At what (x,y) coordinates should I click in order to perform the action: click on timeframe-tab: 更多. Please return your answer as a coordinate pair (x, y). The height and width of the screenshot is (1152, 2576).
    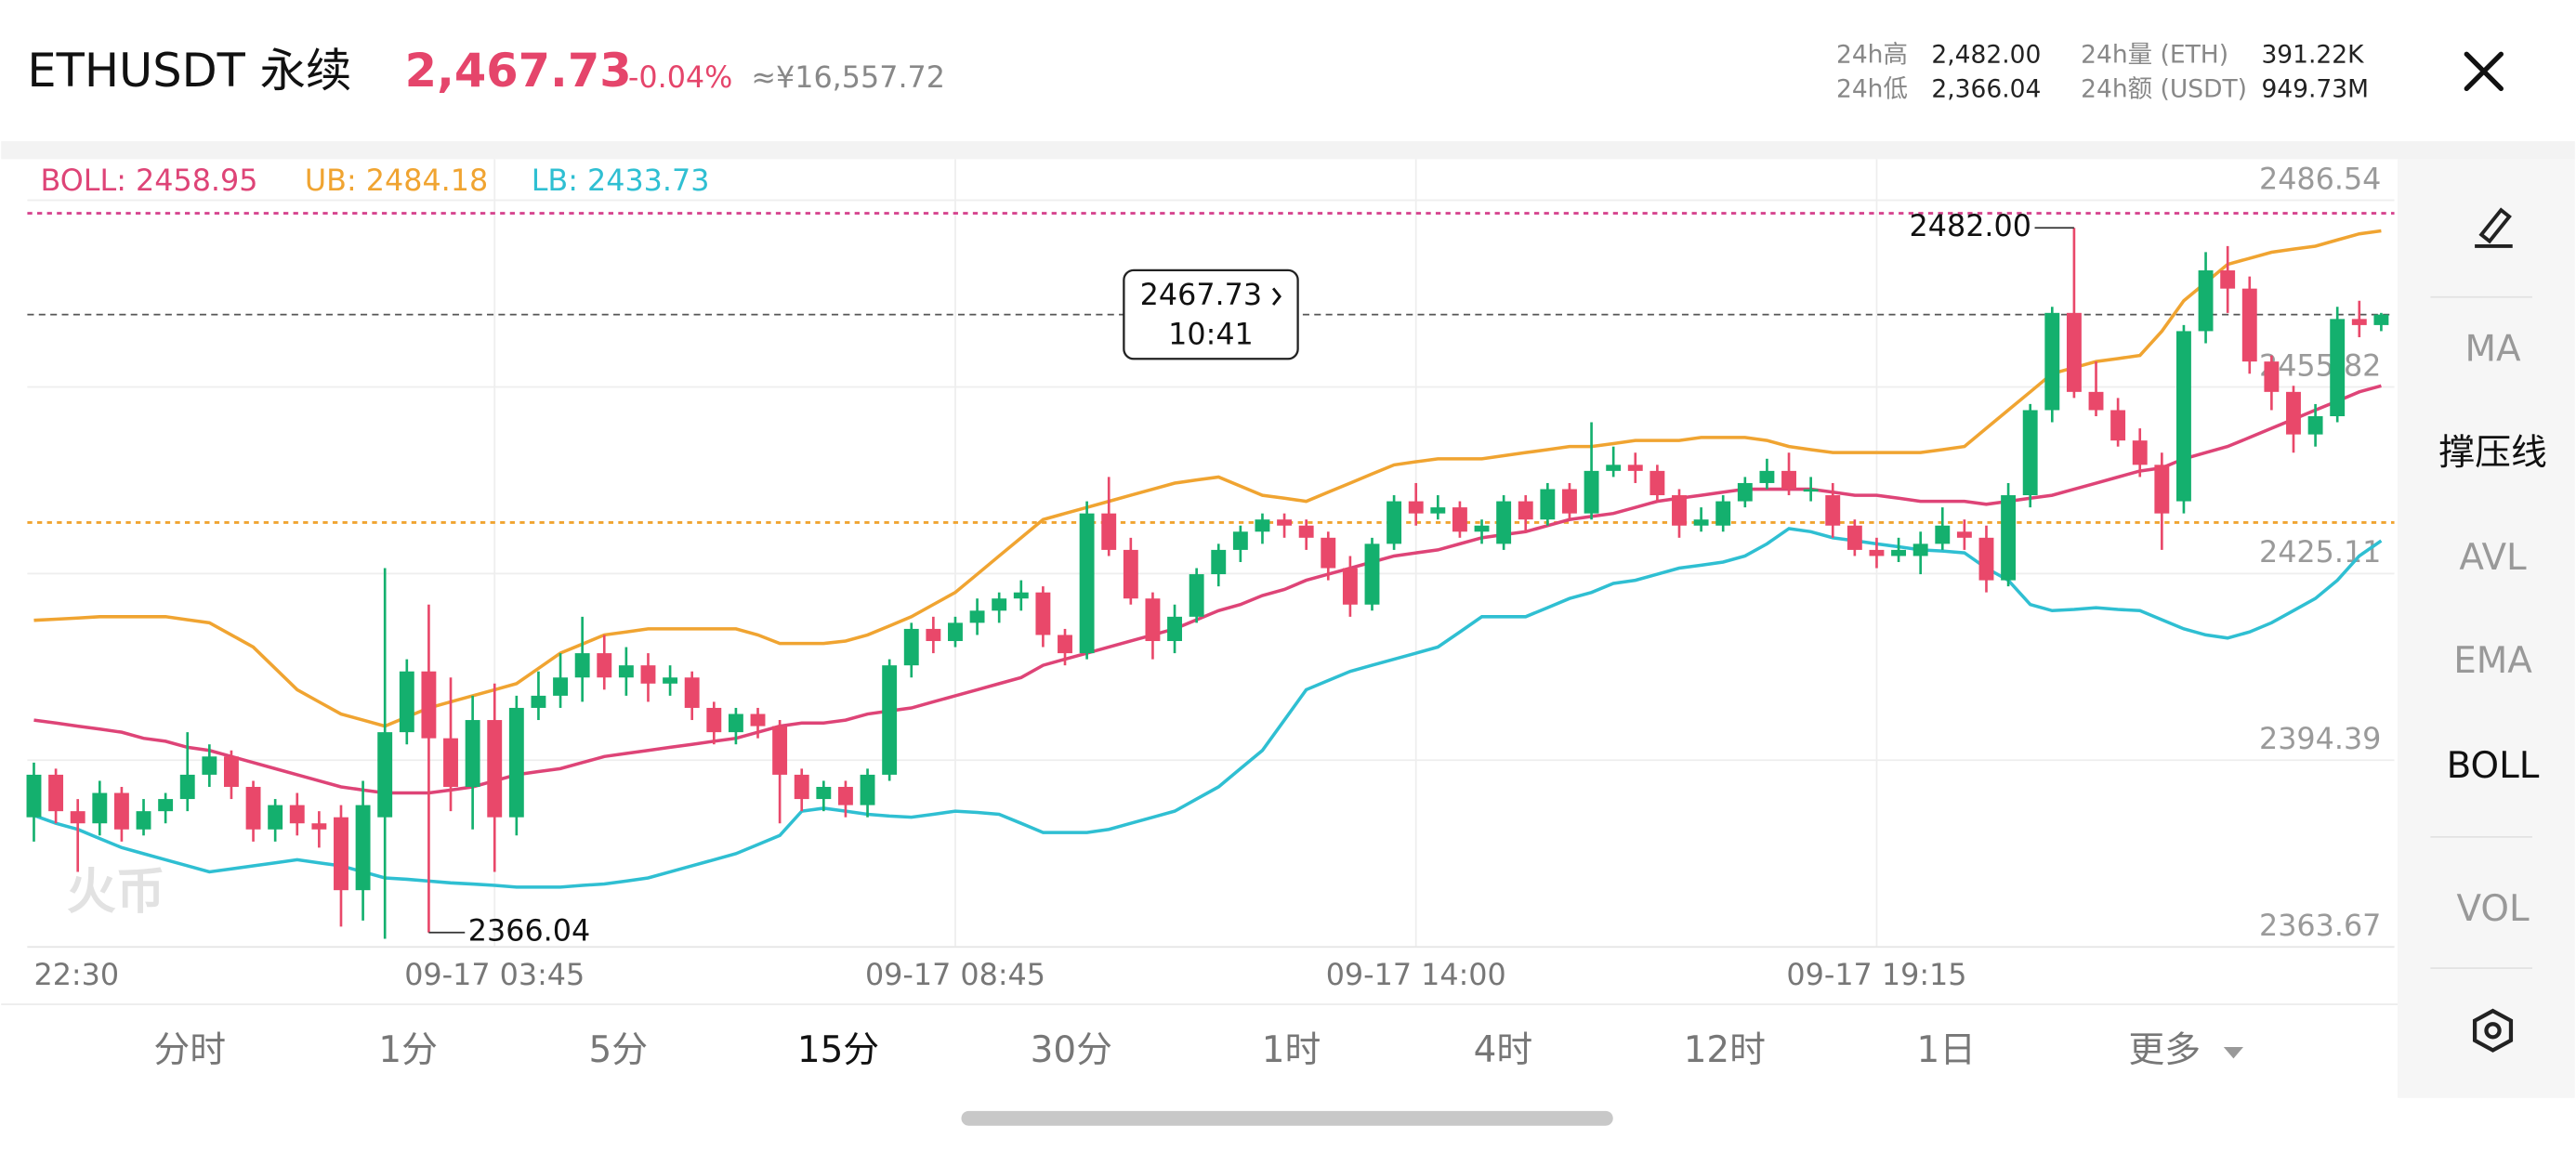
    Looking at the image, I should click on (2164, 1050).